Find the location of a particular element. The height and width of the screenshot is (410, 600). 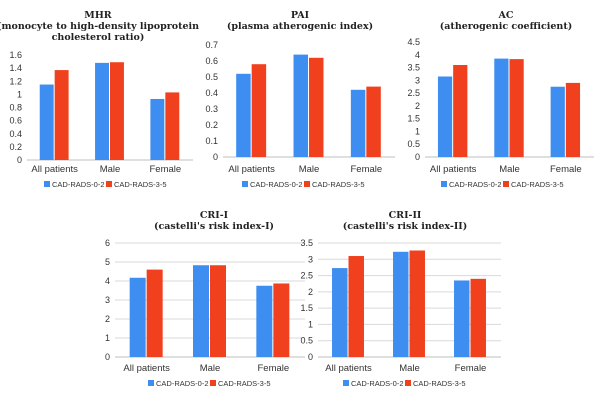

chart-title-line: CRI-I is located at coordinates (214, 215).